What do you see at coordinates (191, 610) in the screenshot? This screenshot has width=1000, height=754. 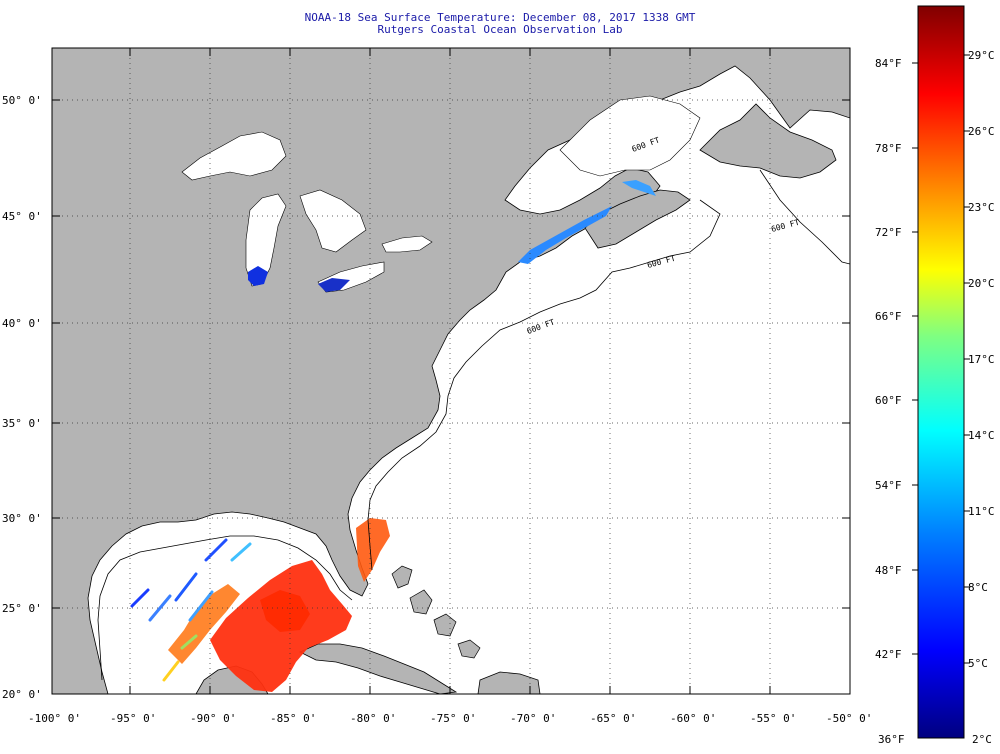 I see `sst-patch-streaks` at bounding box center [191, 610].